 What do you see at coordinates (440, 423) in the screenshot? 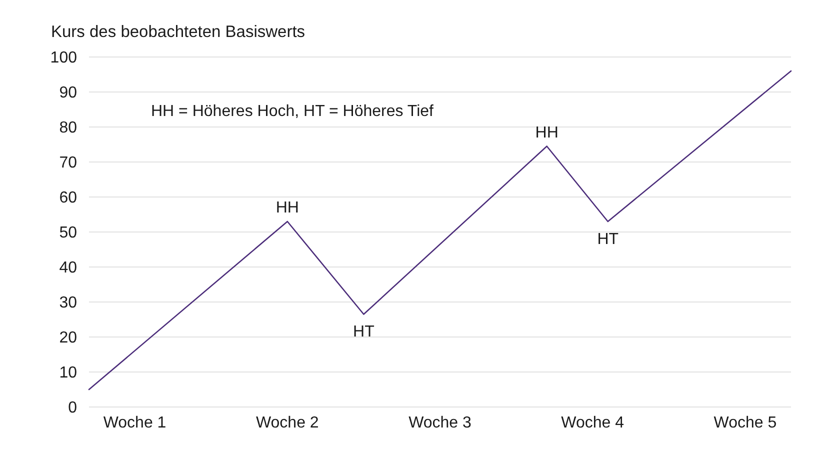
I see `x-tick-label: Woche 3` at bounding box center [440, 423].